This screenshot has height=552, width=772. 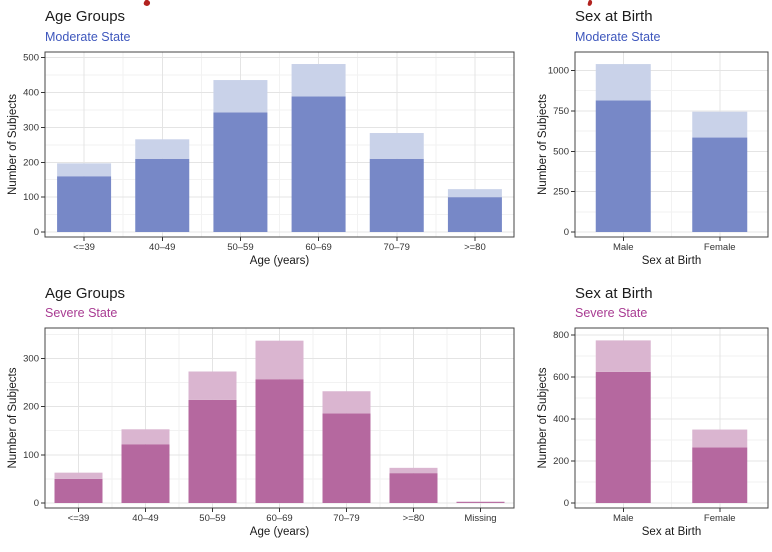 What do you see at coordinates (561, 335) in the screenshot?
I see `y-tick-label: 800` at bounding box center [561, 335].